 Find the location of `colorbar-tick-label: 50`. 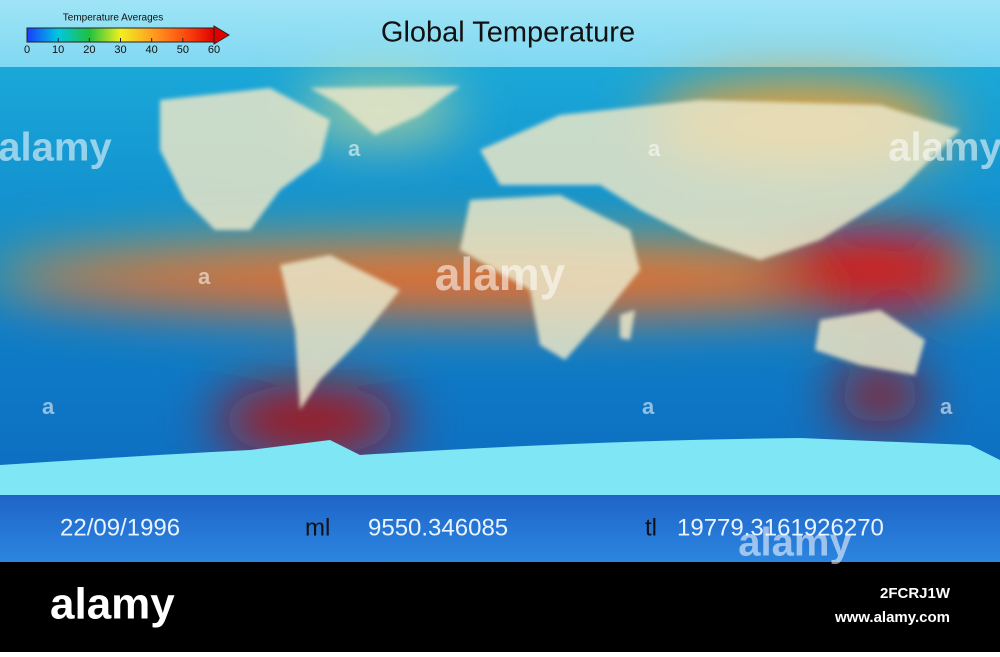

colorbar-tick-label: 50 is located at coordinates (183, 50).